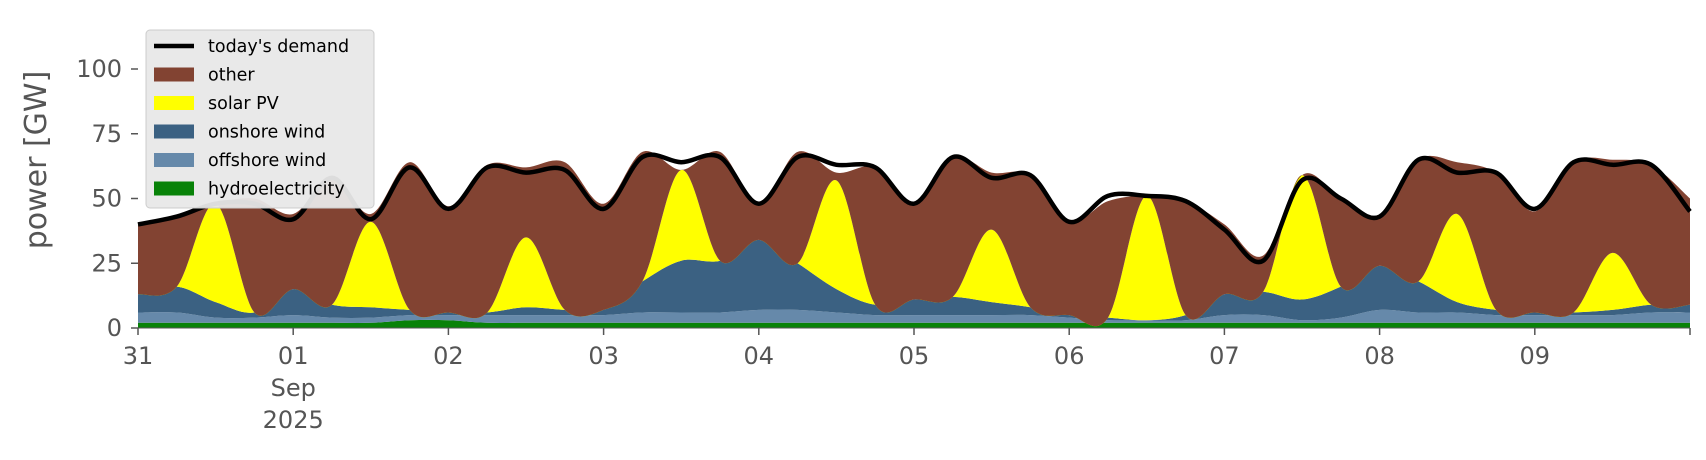 This screenshot has height=460, width=1706. Describe the element at coordinates (266, 133) in the screenshot. I see `legend-label-onshore-wind: onshore wind` at that location.